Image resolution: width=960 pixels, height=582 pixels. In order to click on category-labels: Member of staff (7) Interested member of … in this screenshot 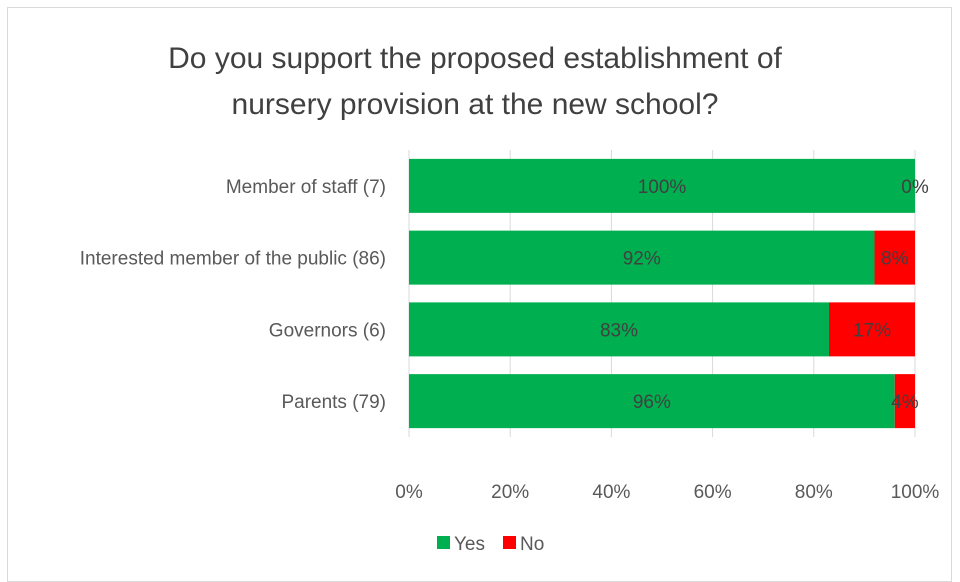, I will do `click(233, 295)`.